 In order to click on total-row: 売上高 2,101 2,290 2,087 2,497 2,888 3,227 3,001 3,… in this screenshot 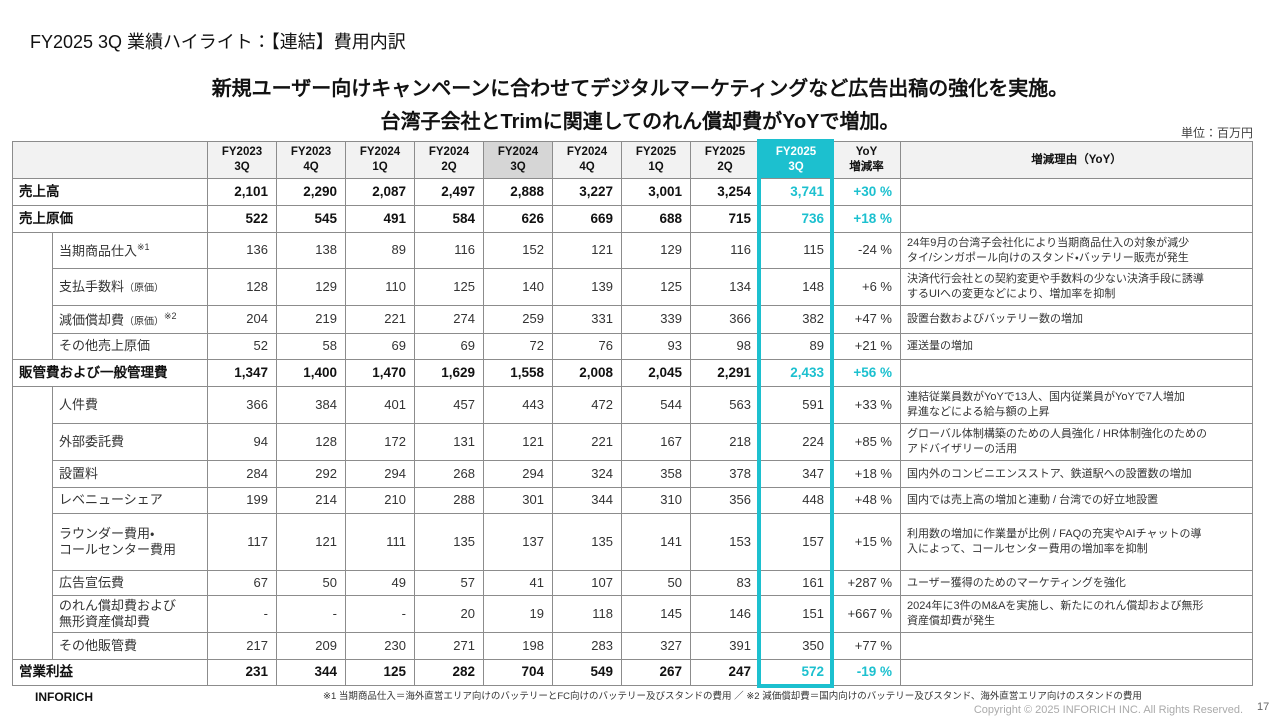, I will do `click(632, 192)`.